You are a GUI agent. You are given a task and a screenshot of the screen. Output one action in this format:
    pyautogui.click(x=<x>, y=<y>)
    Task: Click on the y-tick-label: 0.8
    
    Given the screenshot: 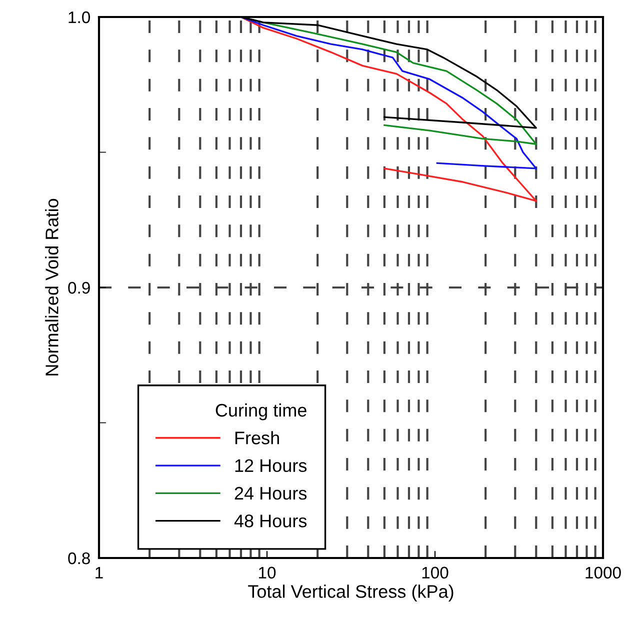 What is the action you would take?
    pyautogui.click(x=79, y=558)
    